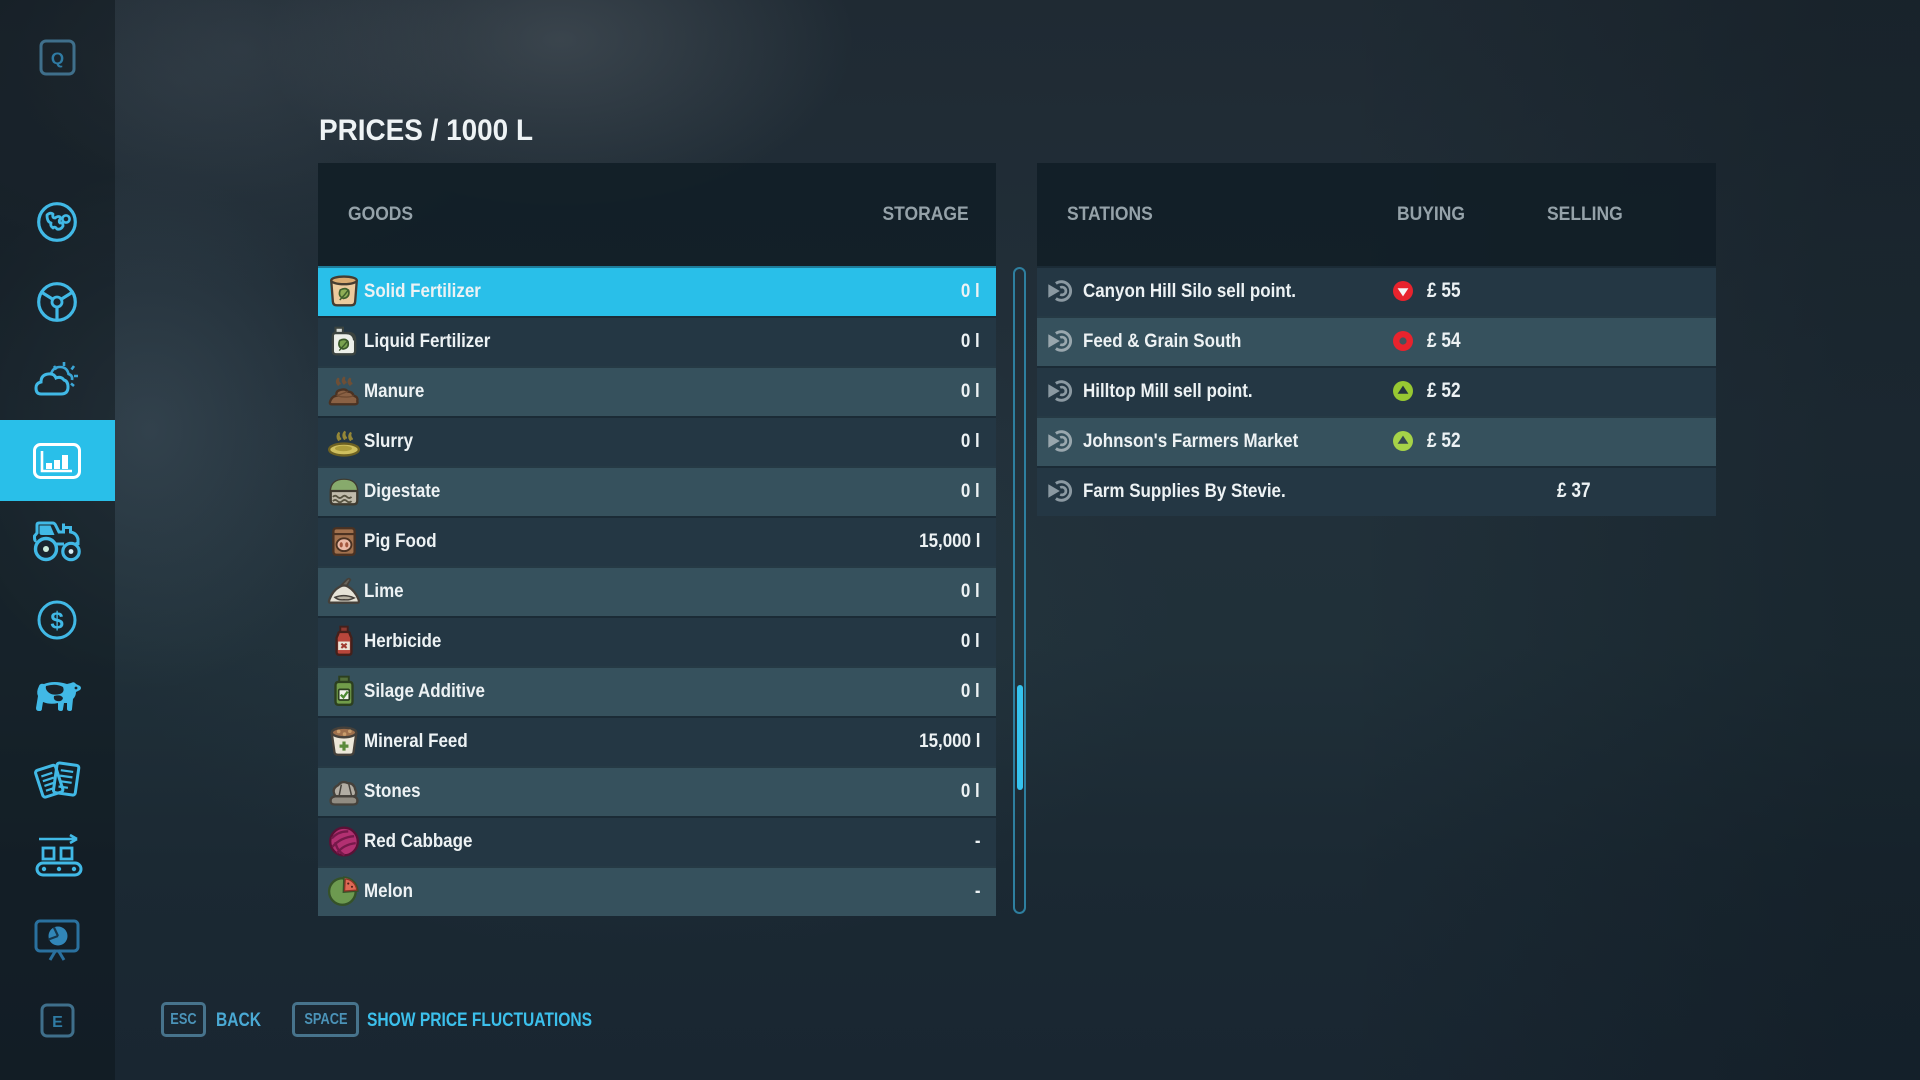  Describe the element at coordinates (57, 1022) in the screenshot. I see `svg-text: E` at that location.